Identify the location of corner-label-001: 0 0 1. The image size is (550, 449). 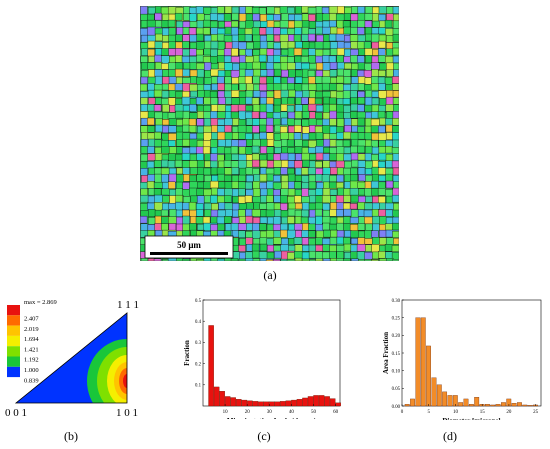
(16, 412).